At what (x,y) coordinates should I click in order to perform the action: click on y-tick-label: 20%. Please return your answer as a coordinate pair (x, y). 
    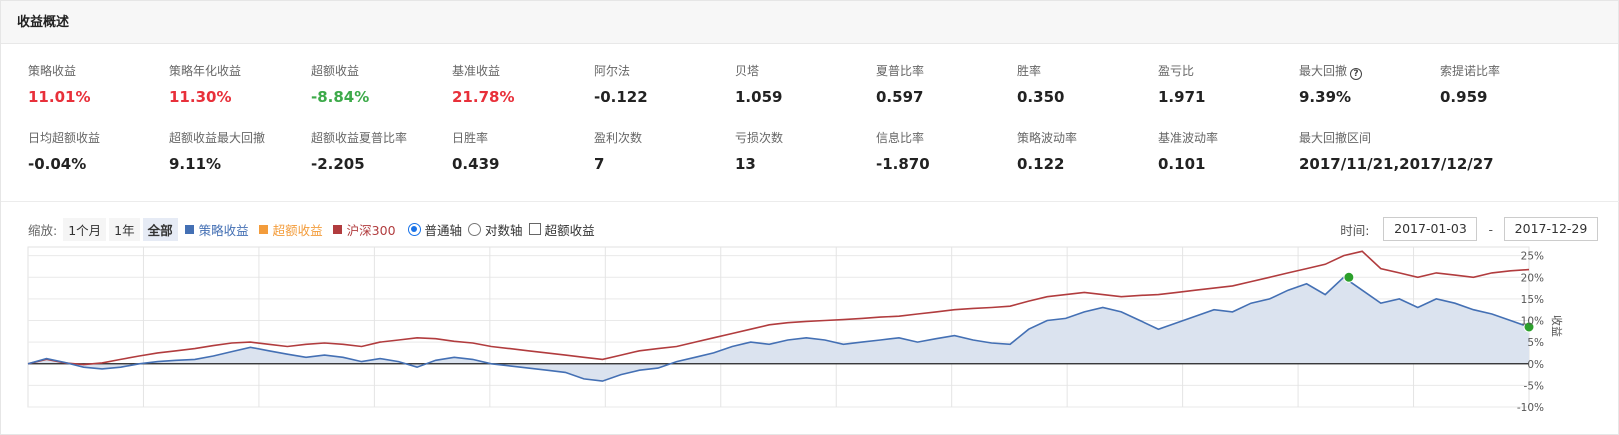
    Looking at the image, I should click on (1532, 278).